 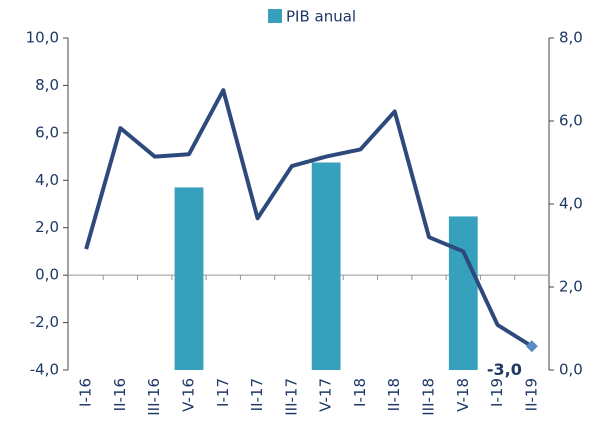 What do you see at coordinates (326, 395) in the screenshot?
I see `x-tick-label: V-17` at bounding box center [326, 395].